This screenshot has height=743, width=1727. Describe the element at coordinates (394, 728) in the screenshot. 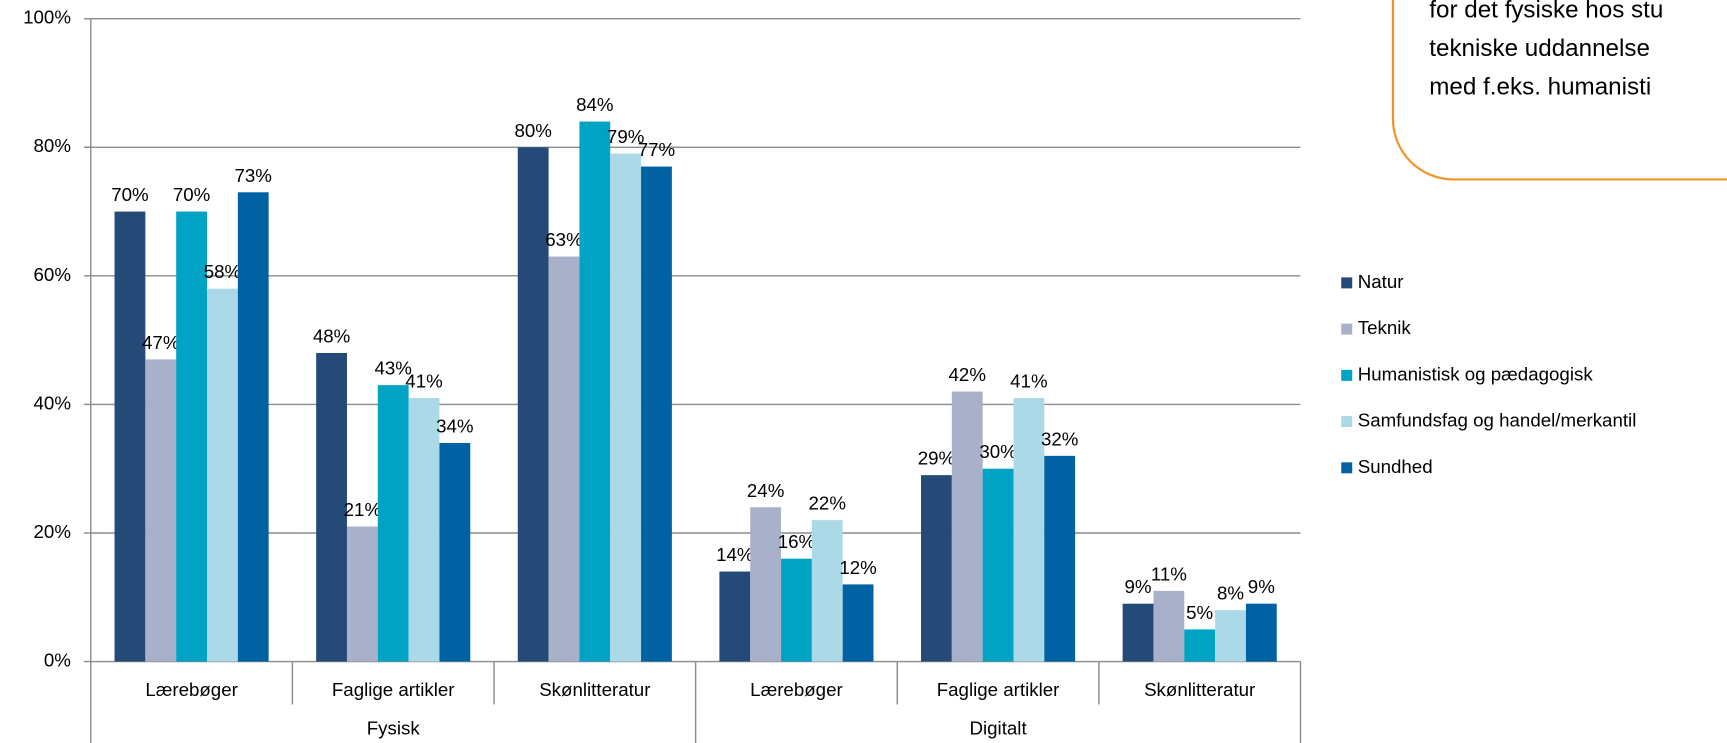

I see `group-label: Fysisk` at that location.